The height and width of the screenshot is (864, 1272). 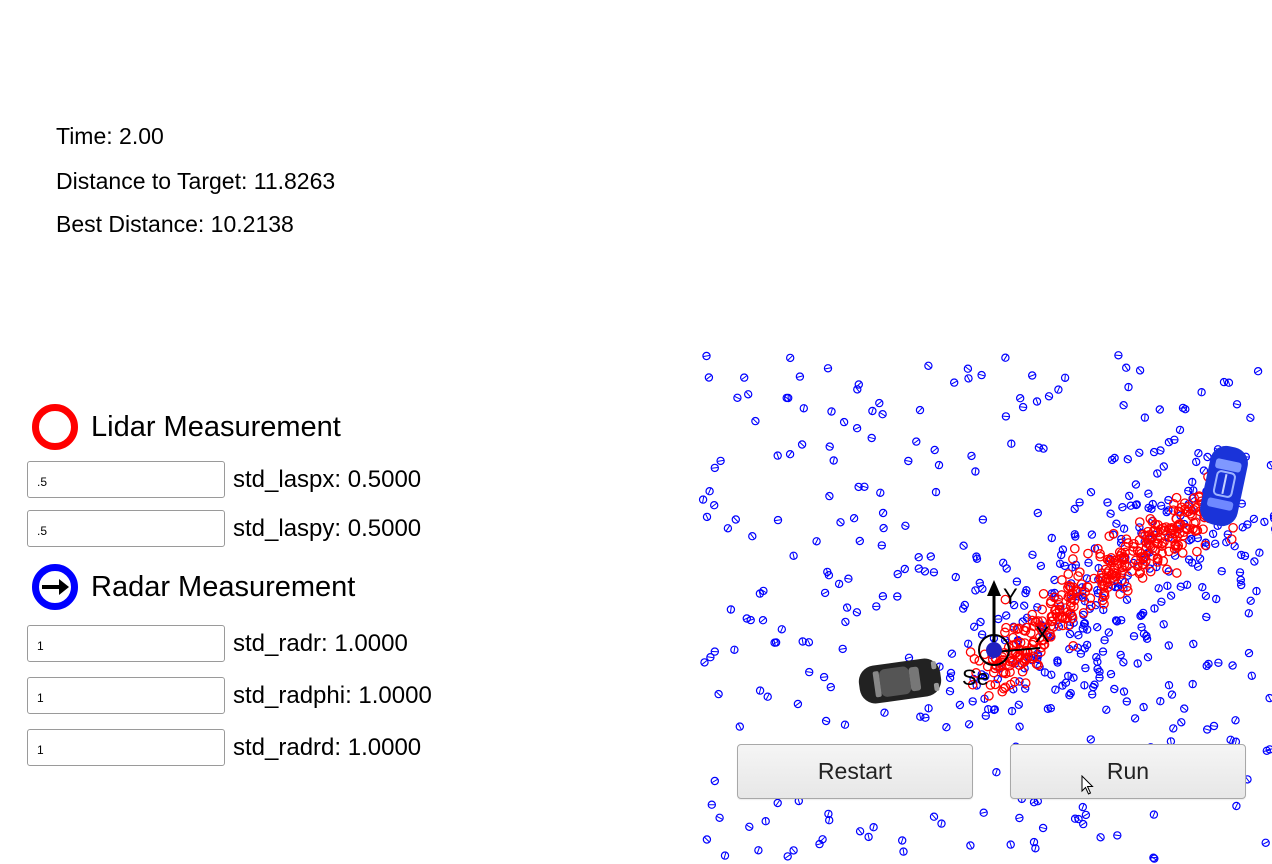 I want to click on std-radrd-input, so click(x=126, y=747).